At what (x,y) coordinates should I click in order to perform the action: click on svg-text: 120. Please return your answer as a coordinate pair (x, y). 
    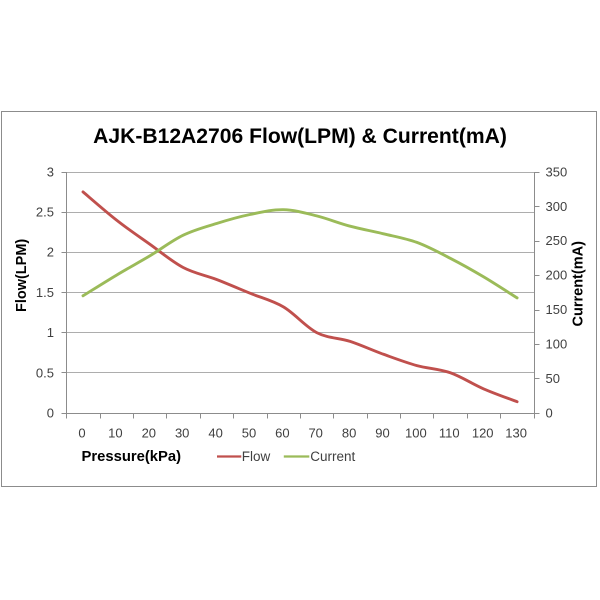
    Looking at the image, I should click on (483, 433).